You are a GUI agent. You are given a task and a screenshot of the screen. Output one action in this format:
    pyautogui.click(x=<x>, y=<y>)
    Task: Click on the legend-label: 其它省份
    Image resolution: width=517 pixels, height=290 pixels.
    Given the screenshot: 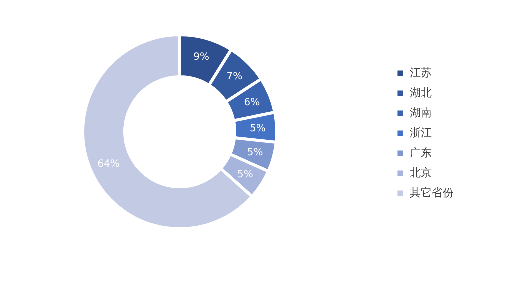 What is the action you would take?
    pyautogui.click(x=432, y=193)
    